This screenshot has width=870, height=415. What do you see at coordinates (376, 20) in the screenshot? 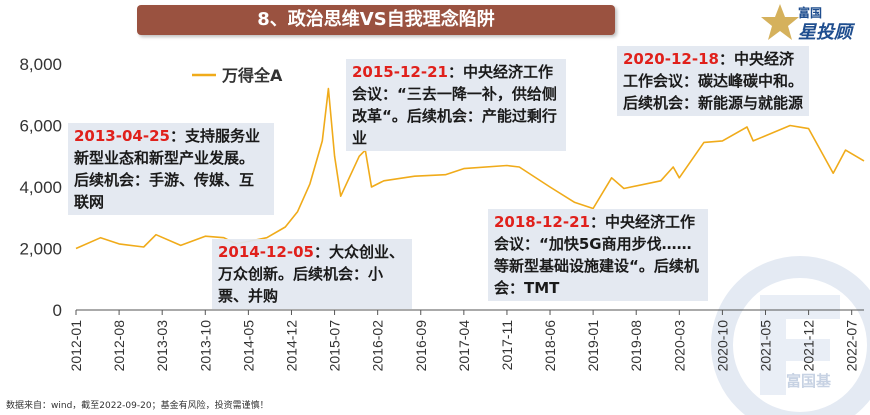
I see `page-title: 8、政治思维VS自我理念陷阱` at bounding box center [376, 20].